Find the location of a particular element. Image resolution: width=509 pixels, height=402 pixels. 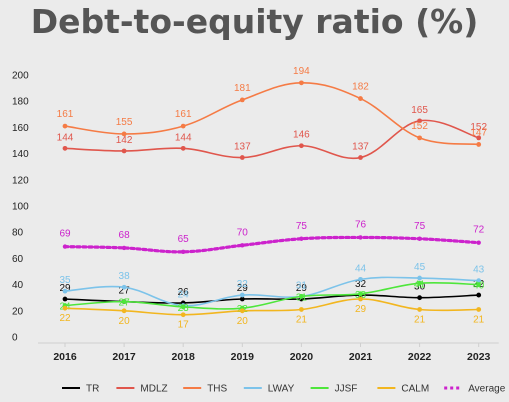

x-tick-label: 2020 is located at coordinates (302, 357).